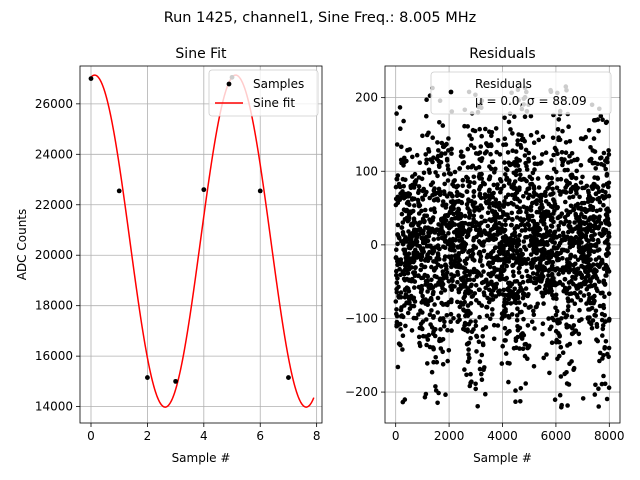 The image size is (640, 480). What do you see at coordinates (54, 205) in the screenshot?
I see `y-tick-label: 22000` at bounding box center [54, 205].